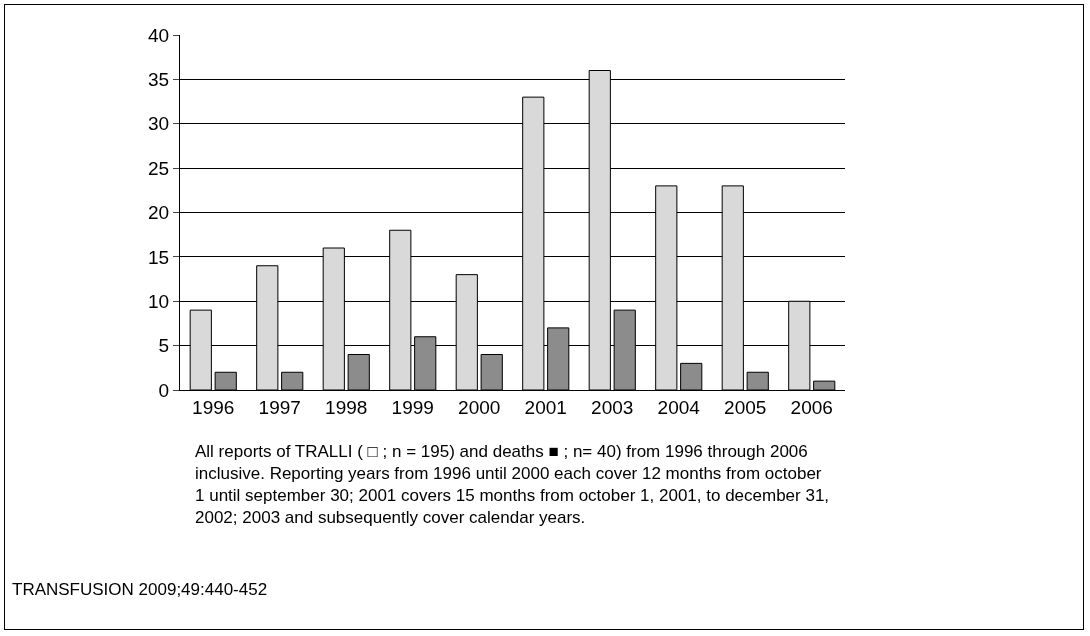  Describe the element at coordinates (159, 35) in the screenshot. I see `y-tick-label: 40` at that location.